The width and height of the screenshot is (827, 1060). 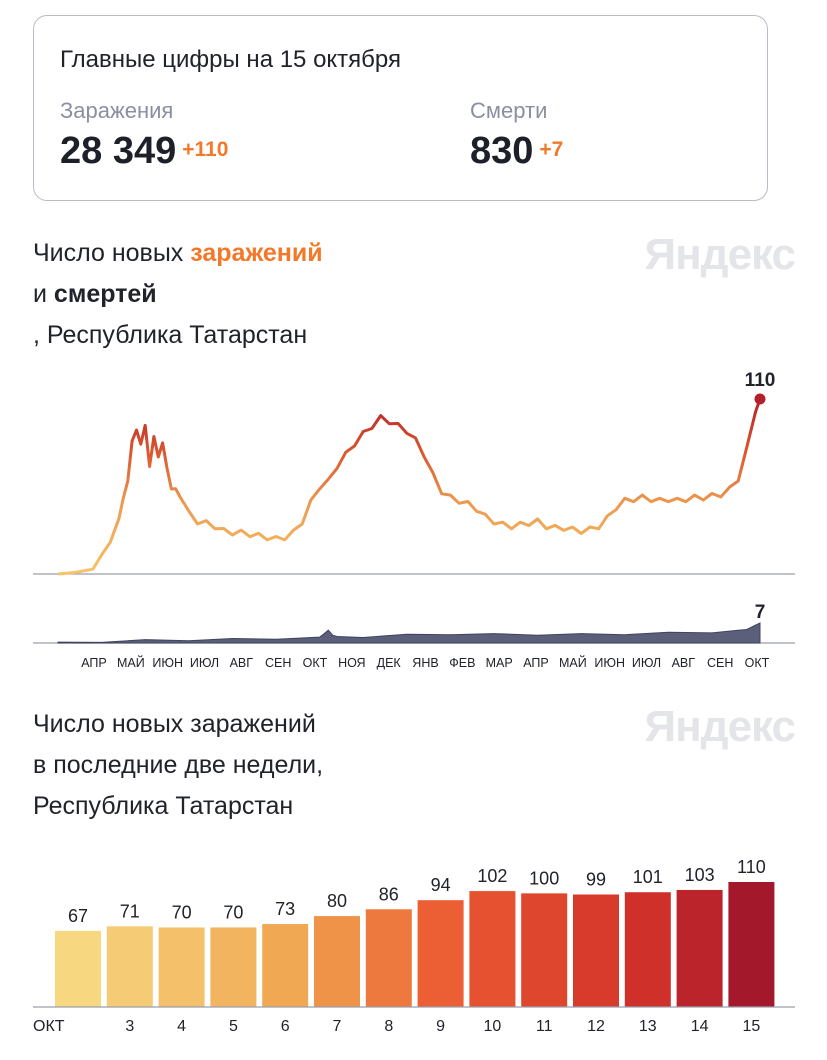 I want to click on deaths-stat: Смерти 830 +7, so click(x=516, y=135).